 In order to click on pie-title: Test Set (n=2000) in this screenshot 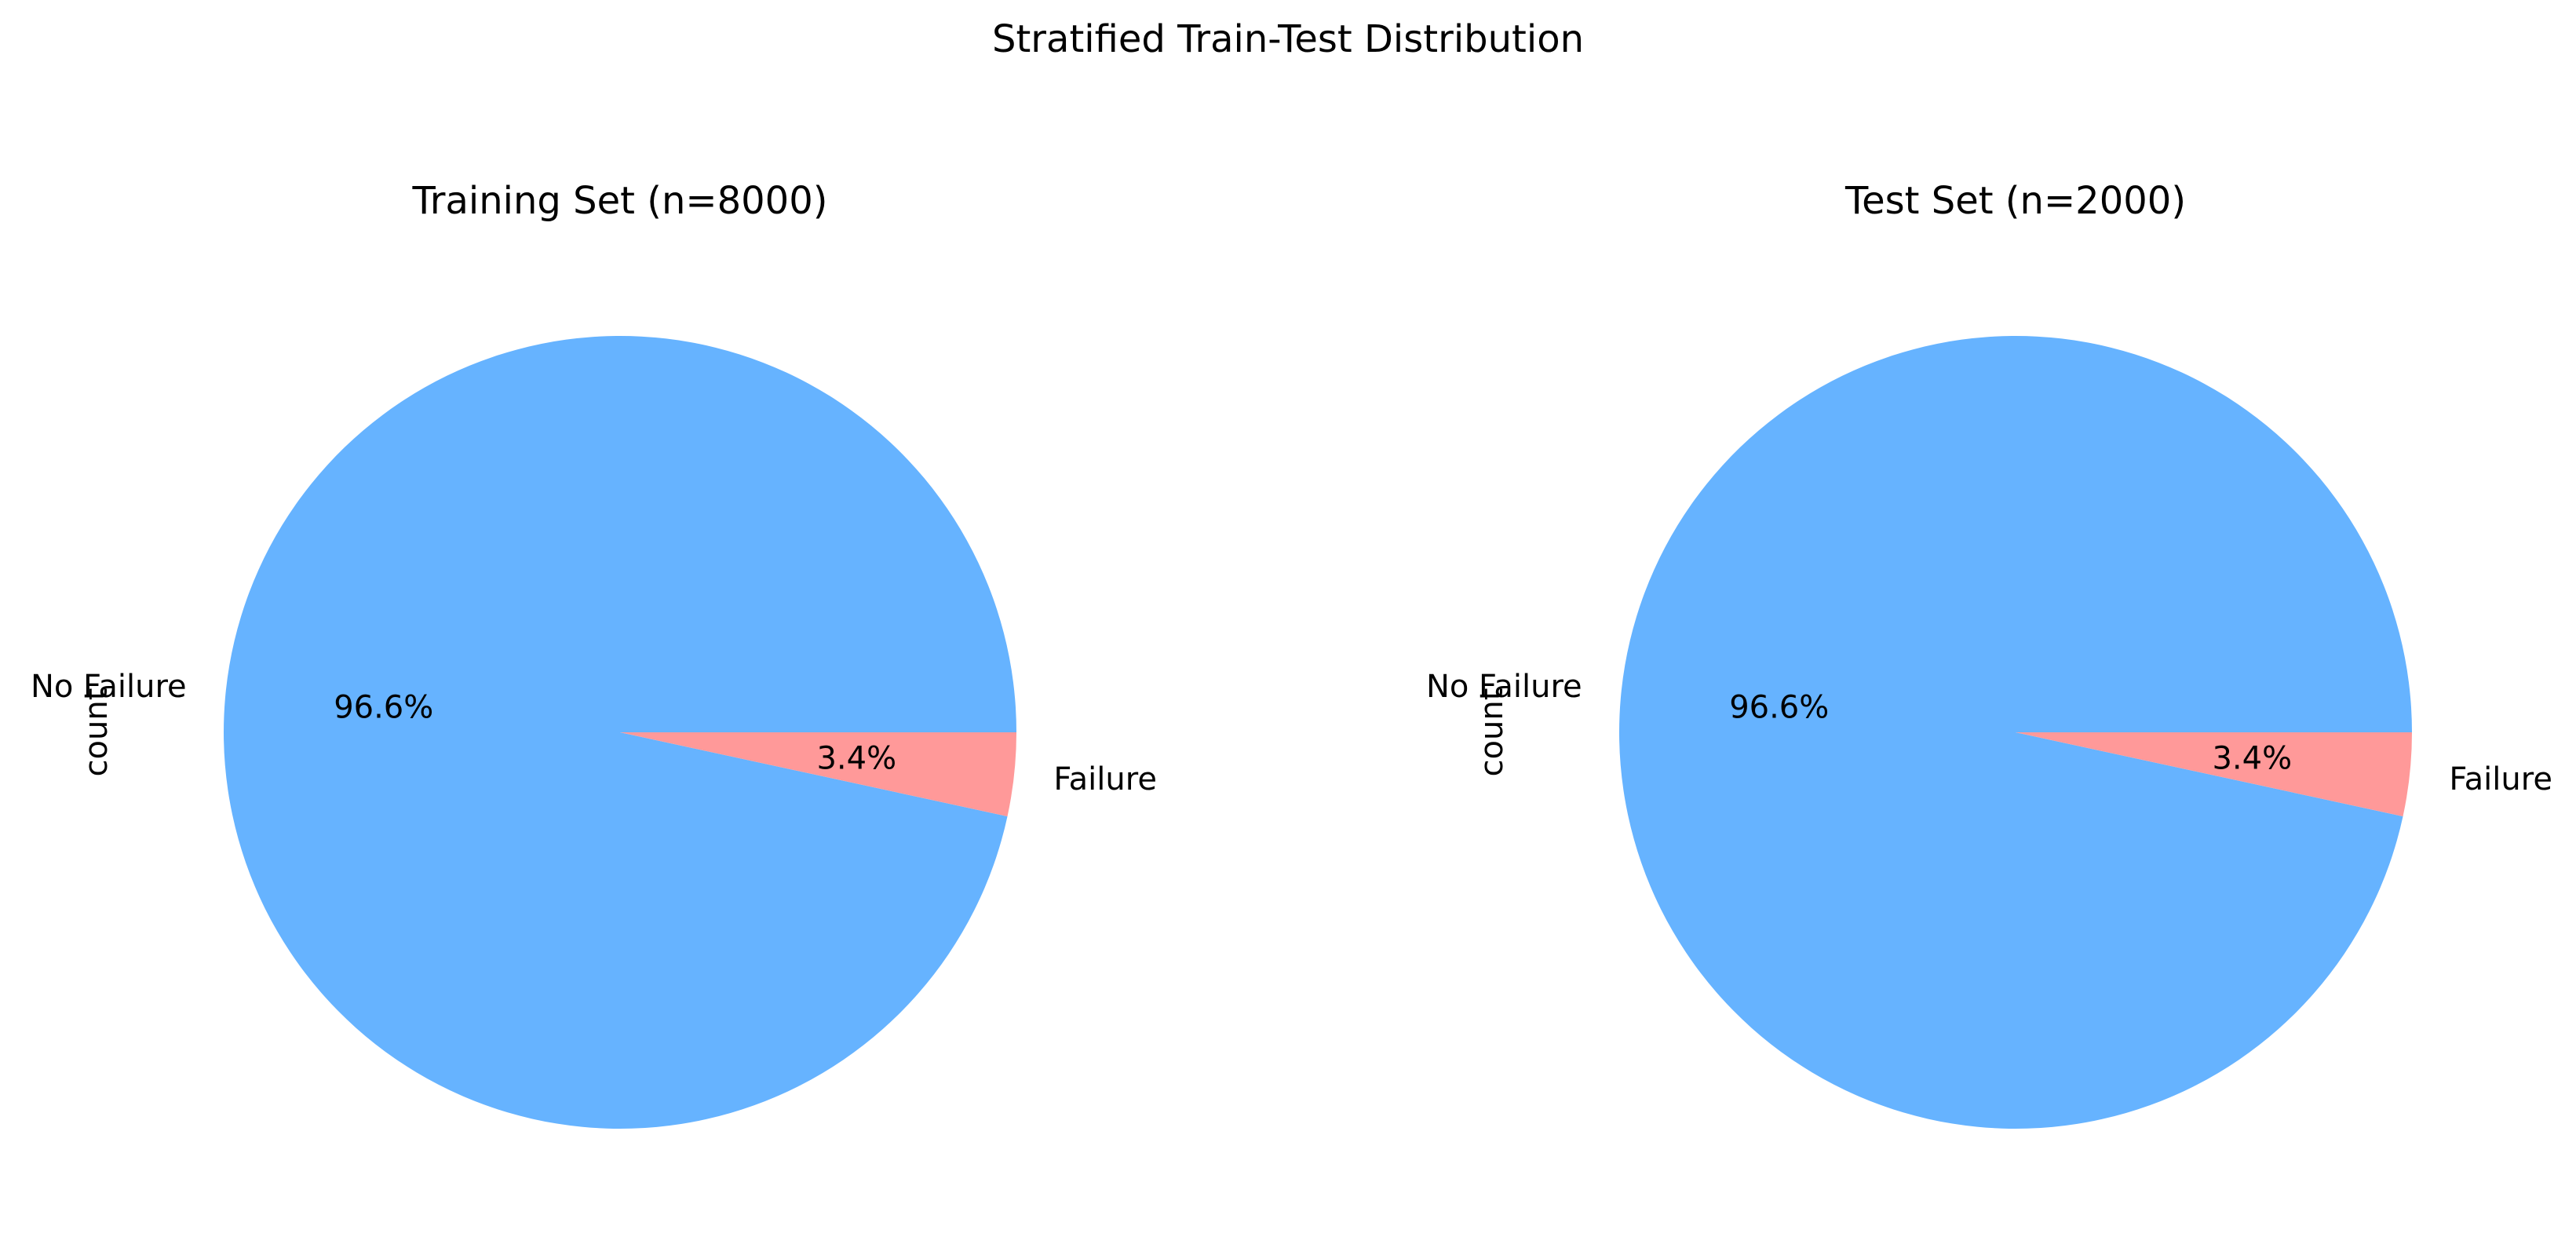, I will do `click(2015, 201)`.